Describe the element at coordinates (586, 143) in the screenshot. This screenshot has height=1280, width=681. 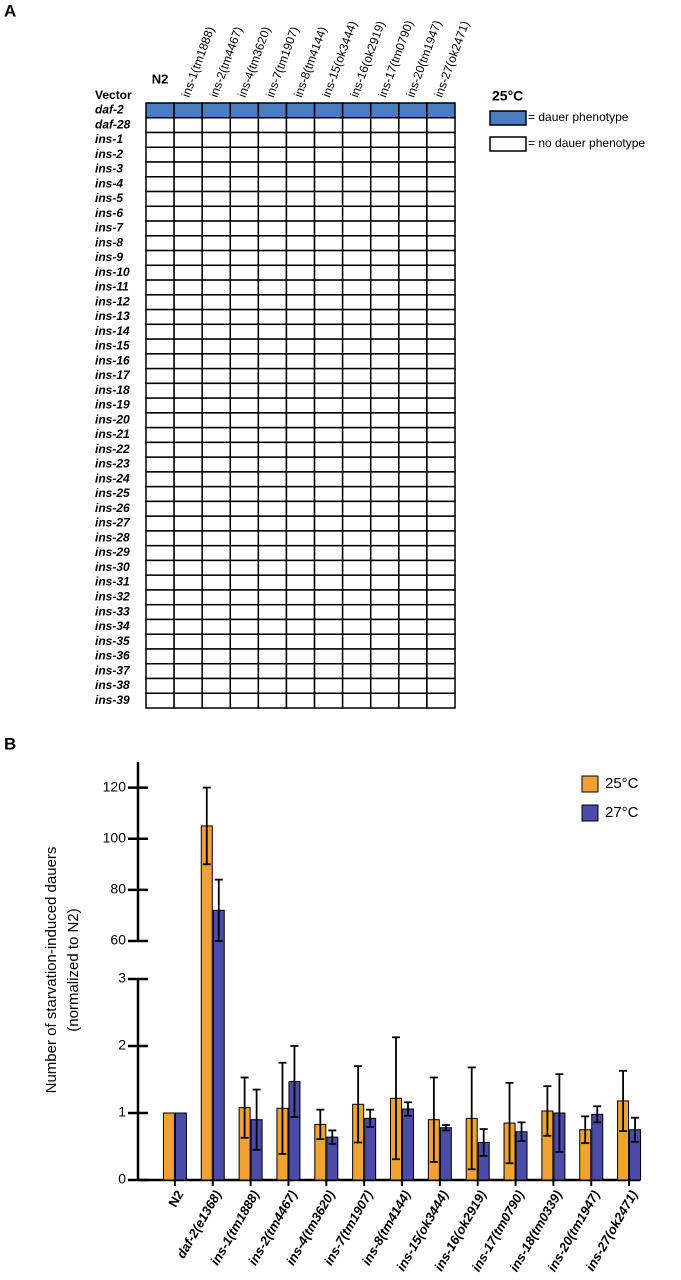
I see `legend-label: = no dauer phenotype` at that location.